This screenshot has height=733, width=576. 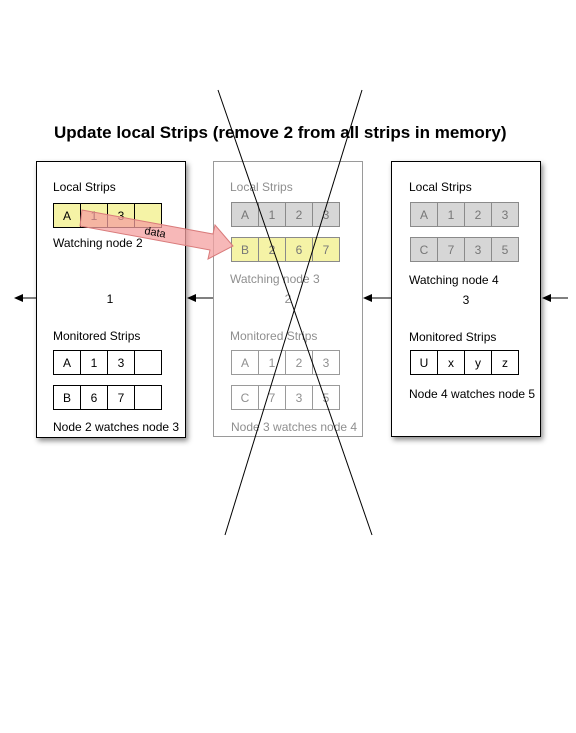 What do you see at coordinates (116, 427) in the screenshot?
I see `node-footer: Node 2 watches node 3` at bounding box center [116, 427].